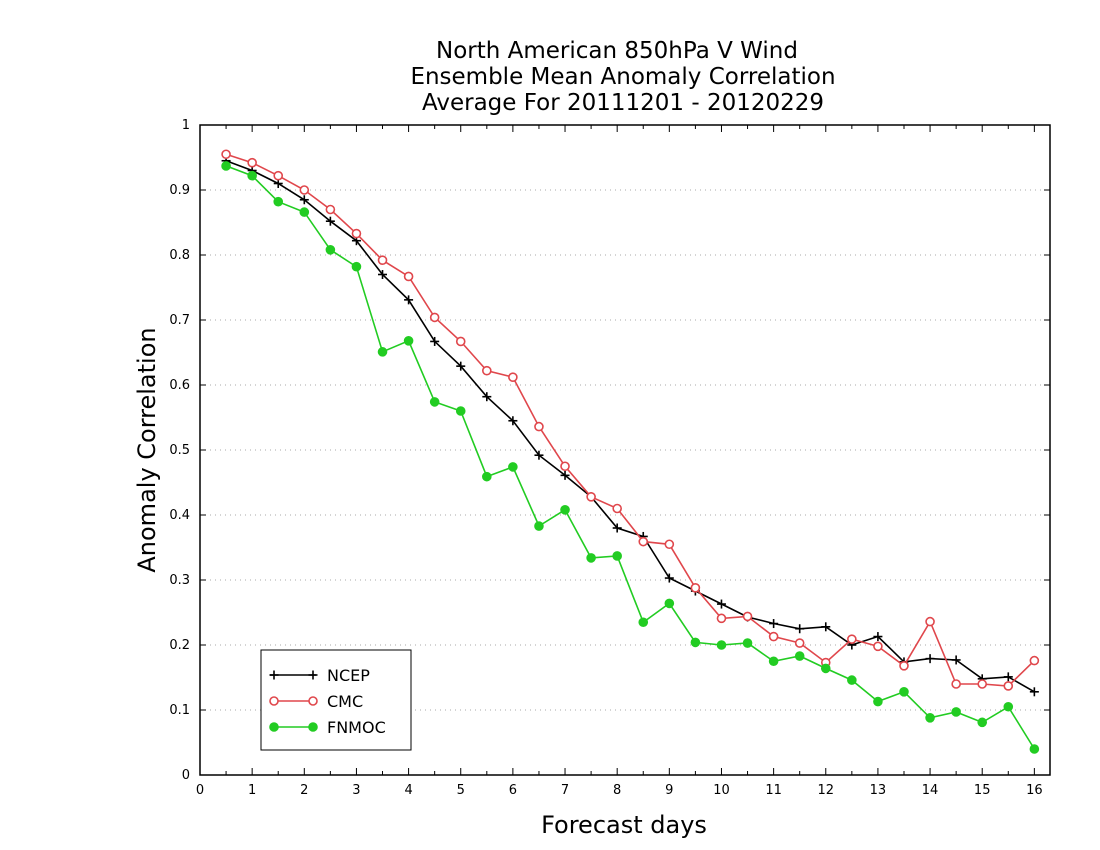  What do you see at coordinates (252, 790) in the screenshot?
I see `x-tick-label: 1` at bounding box center [252, 790].